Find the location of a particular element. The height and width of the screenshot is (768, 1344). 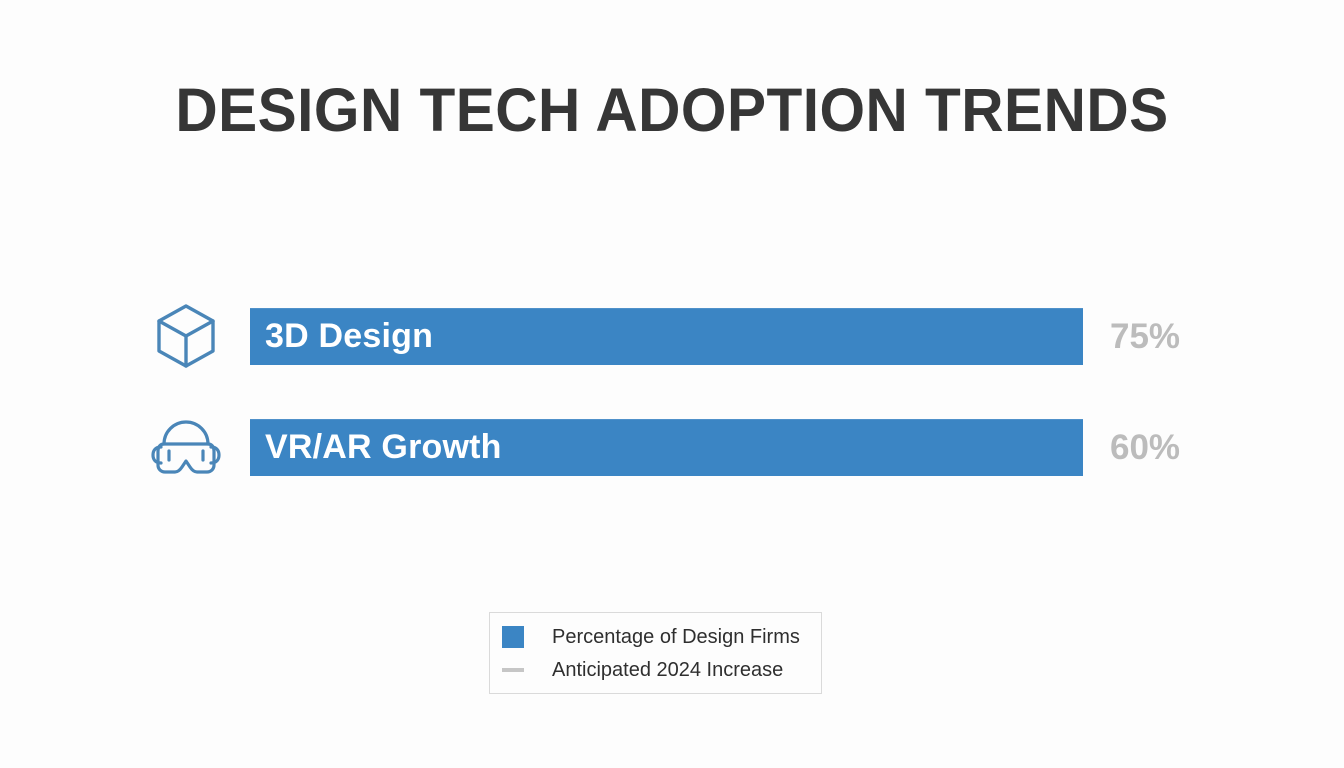

cube-icon is located at coordinates (186, 336).